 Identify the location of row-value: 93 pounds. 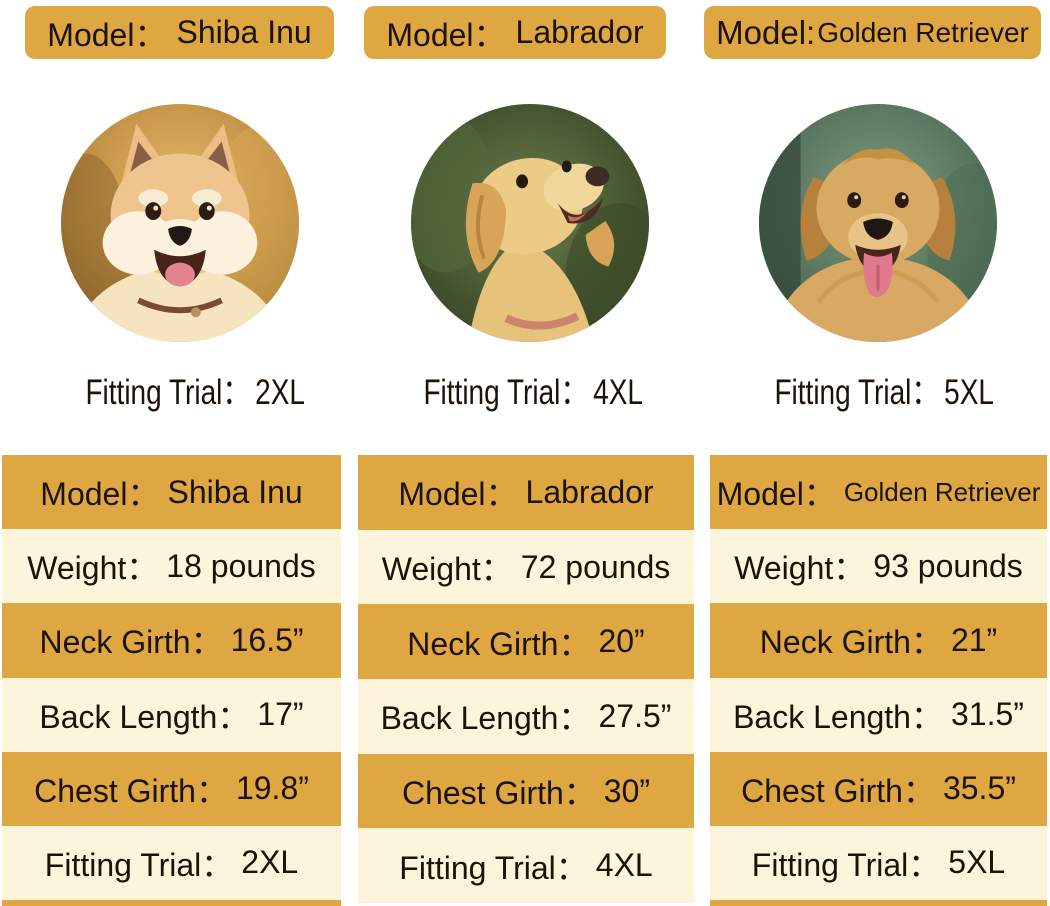
(948, 565).